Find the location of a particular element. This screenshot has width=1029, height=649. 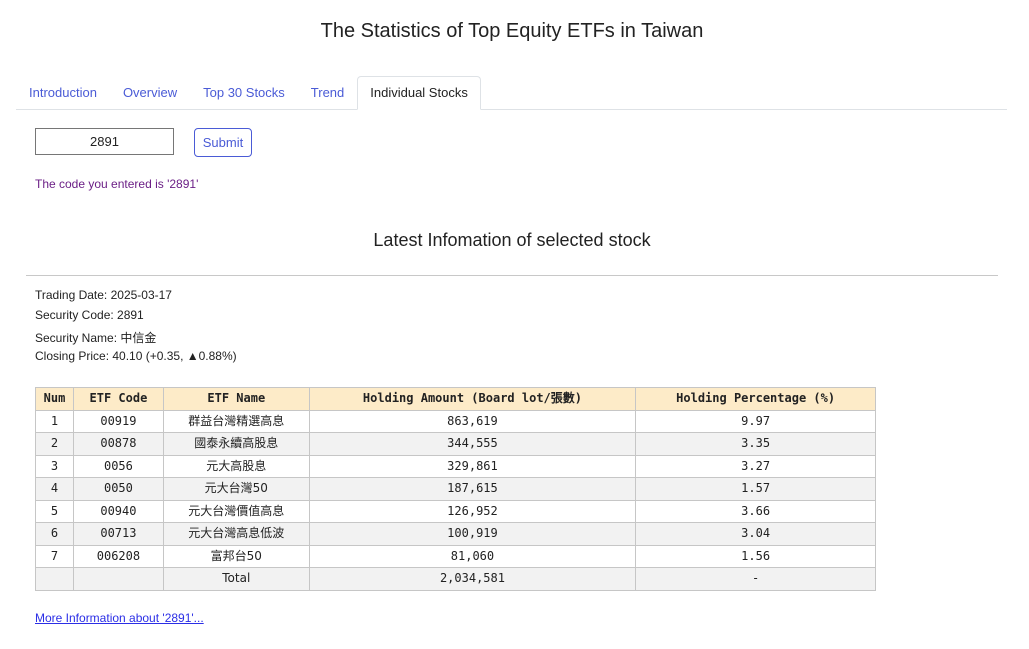

closing-price: Closing Price: 40.10 (+0.35, ▲0.88%) is located at coordinates (136, 356).